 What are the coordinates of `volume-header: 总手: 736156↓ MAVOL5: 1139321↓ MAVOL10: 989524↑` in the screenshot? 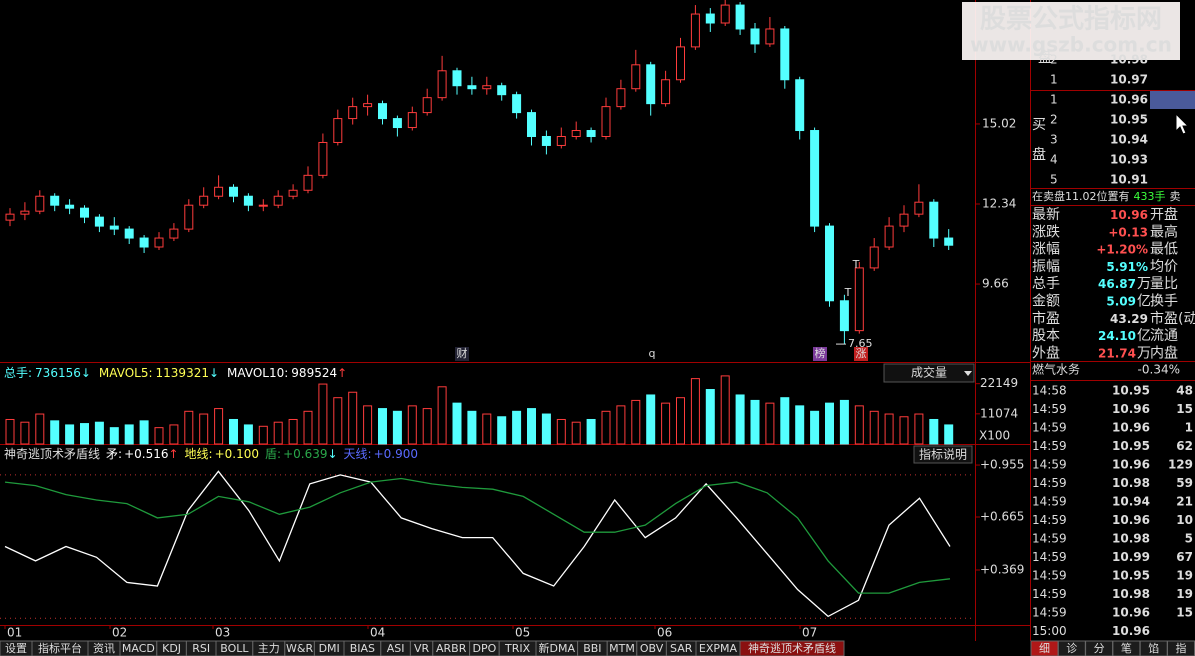 It's located at (175, 373).